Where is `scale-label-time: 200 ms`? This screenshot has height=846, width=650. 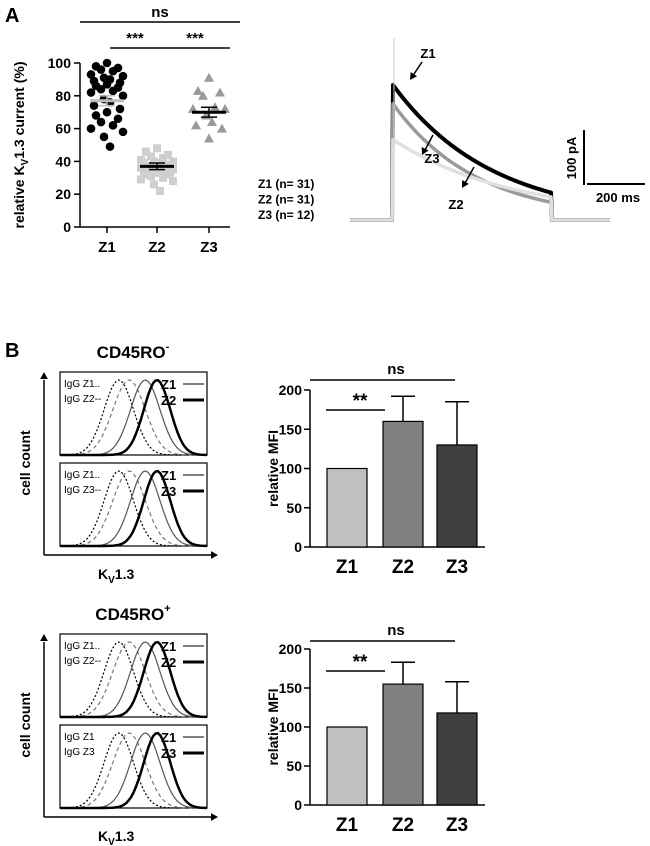 scale-label-time: 200 ms is located at coordinates (618, 197).